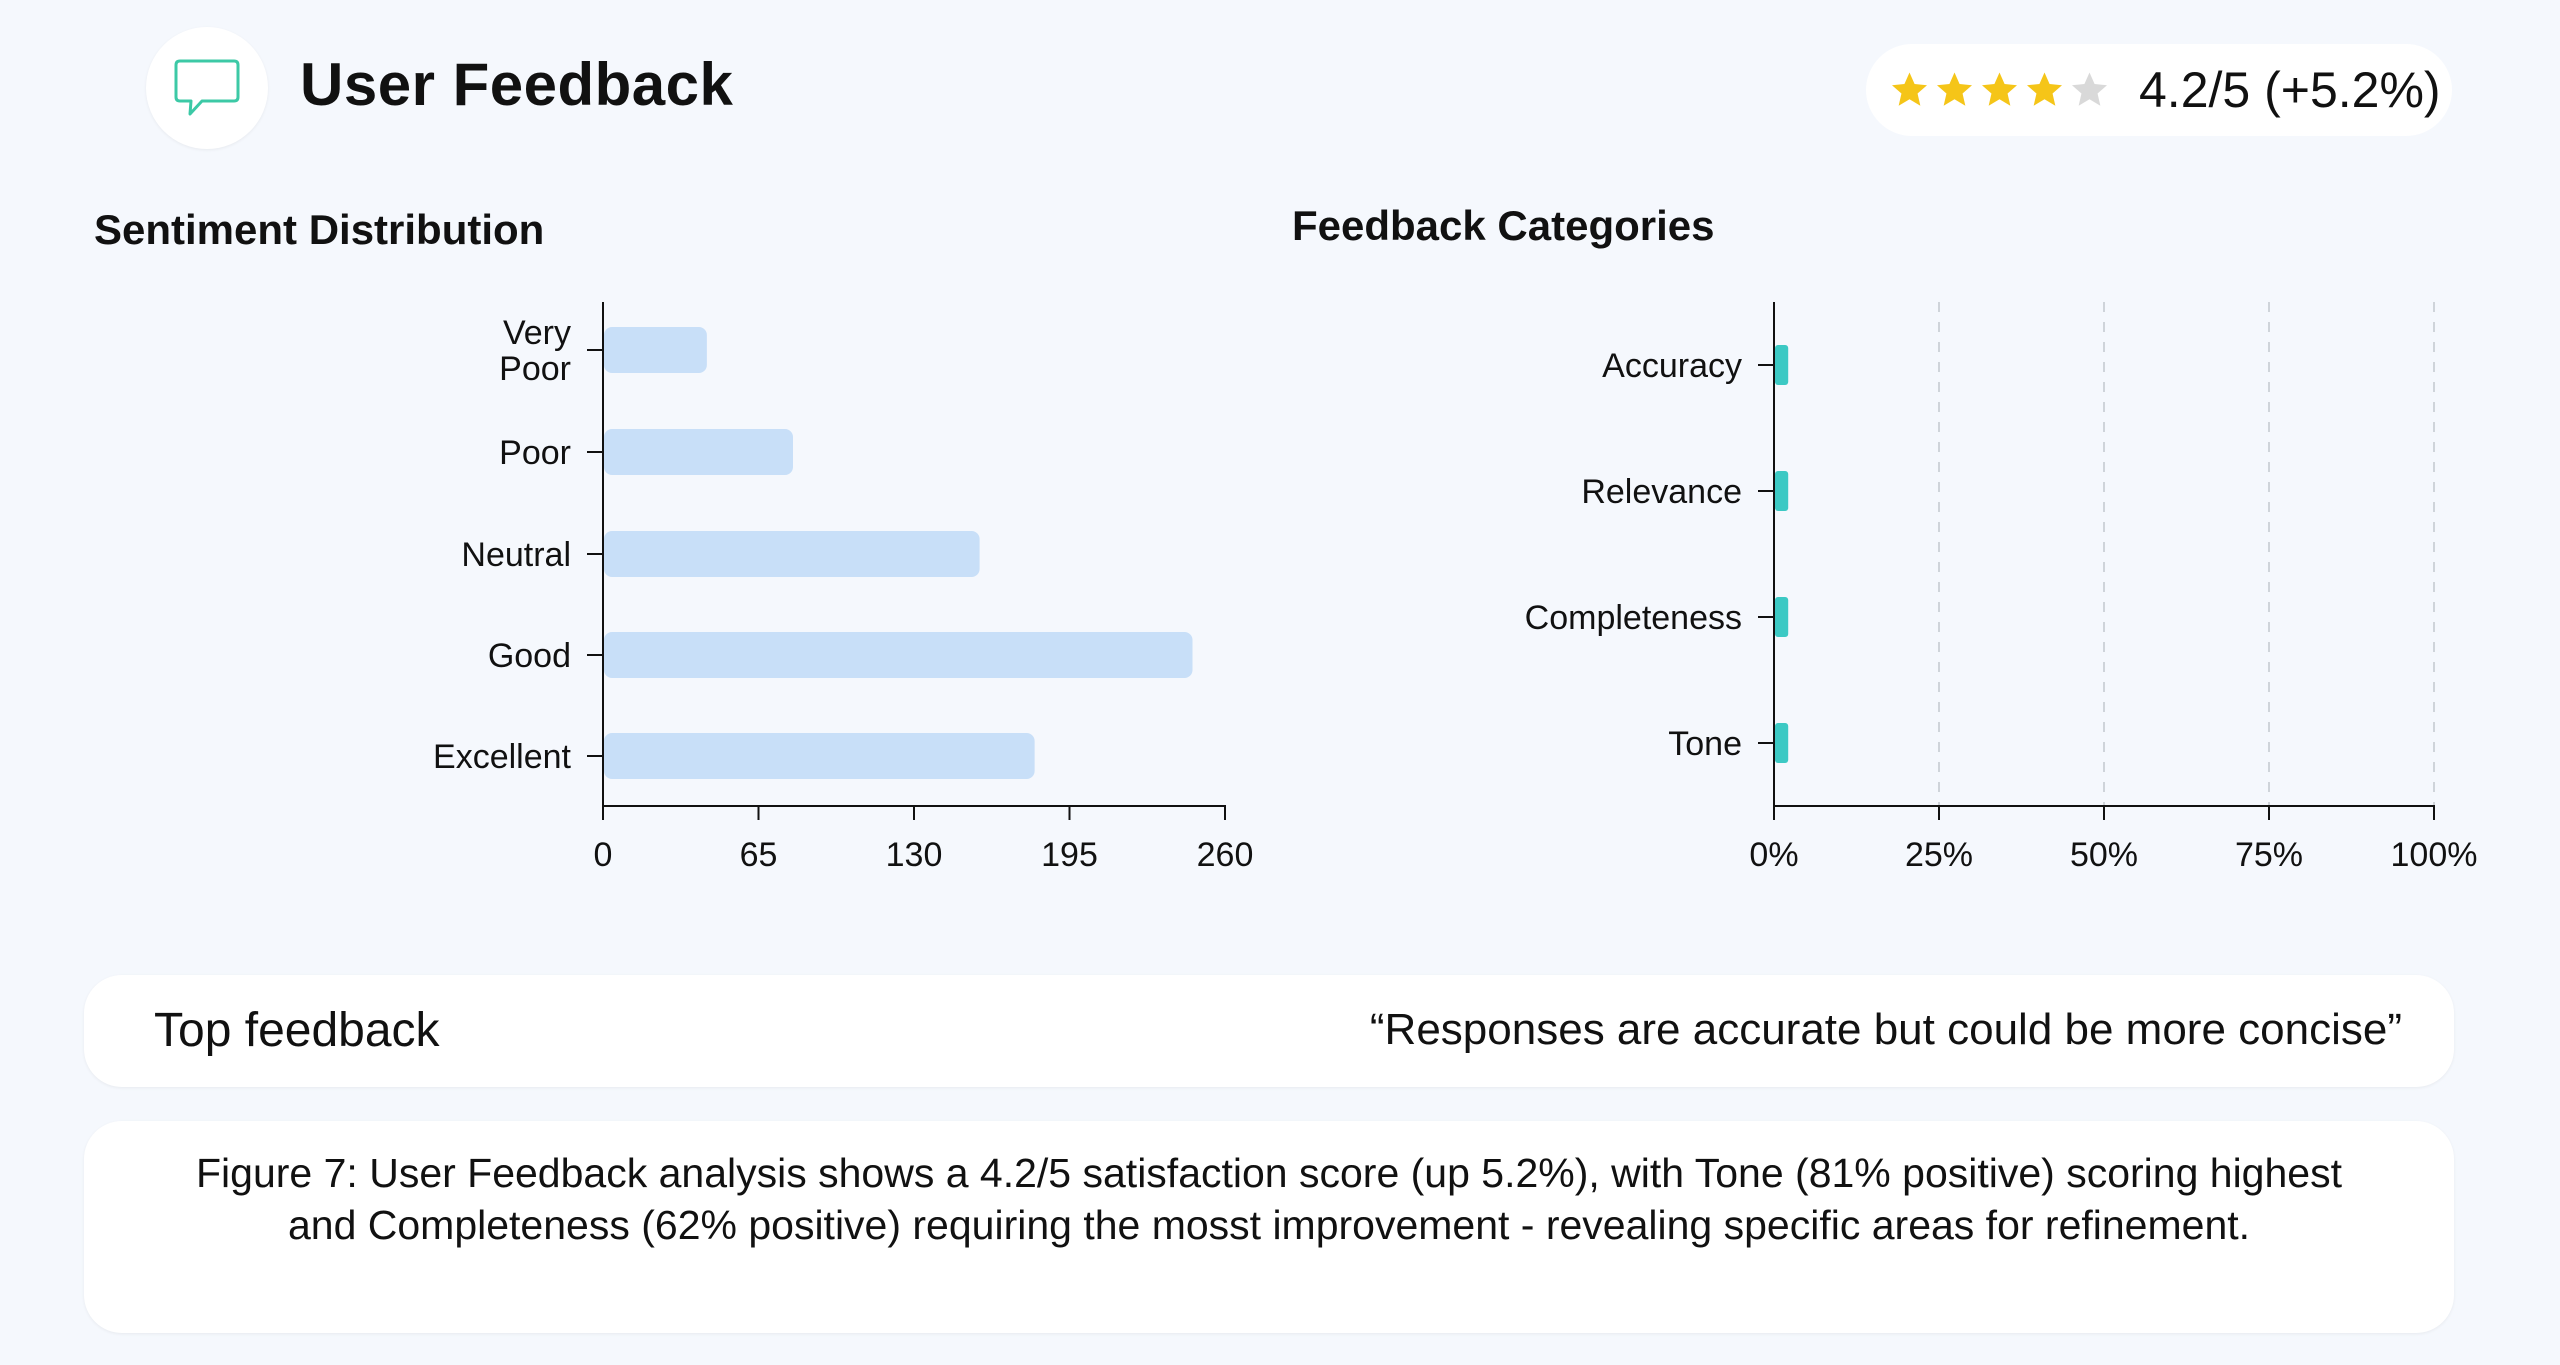 This screenshot has width=2560, height=1365. I want to click on categories-x-tick-label: 75%, so click(2269, 855).